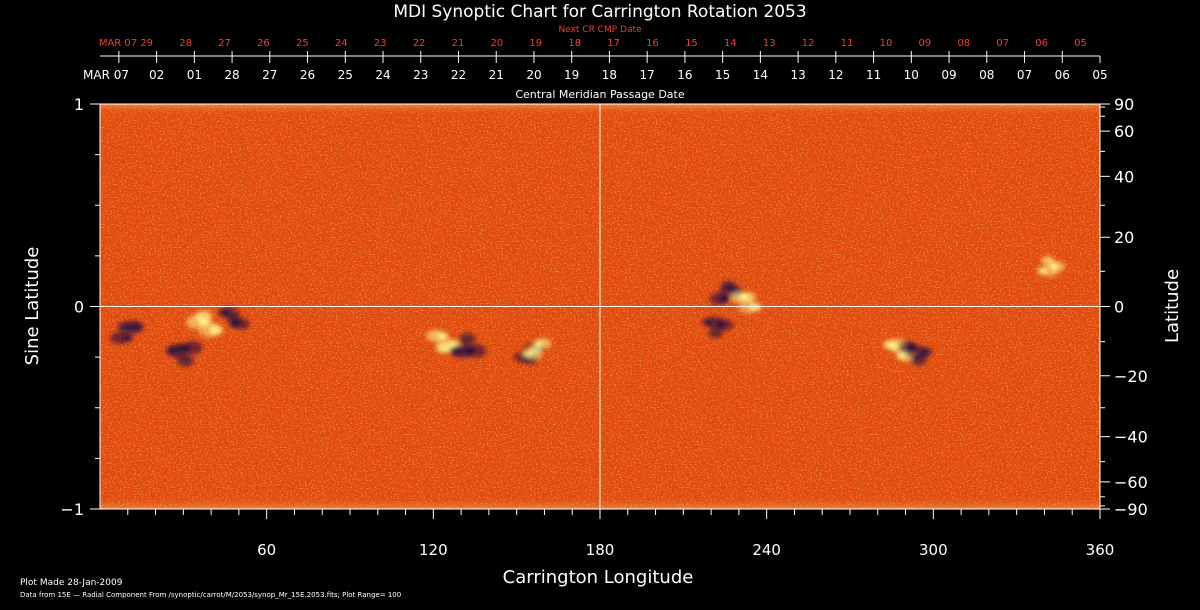  I want to click on y-right-tick-label: −20, so click(1131, 376).